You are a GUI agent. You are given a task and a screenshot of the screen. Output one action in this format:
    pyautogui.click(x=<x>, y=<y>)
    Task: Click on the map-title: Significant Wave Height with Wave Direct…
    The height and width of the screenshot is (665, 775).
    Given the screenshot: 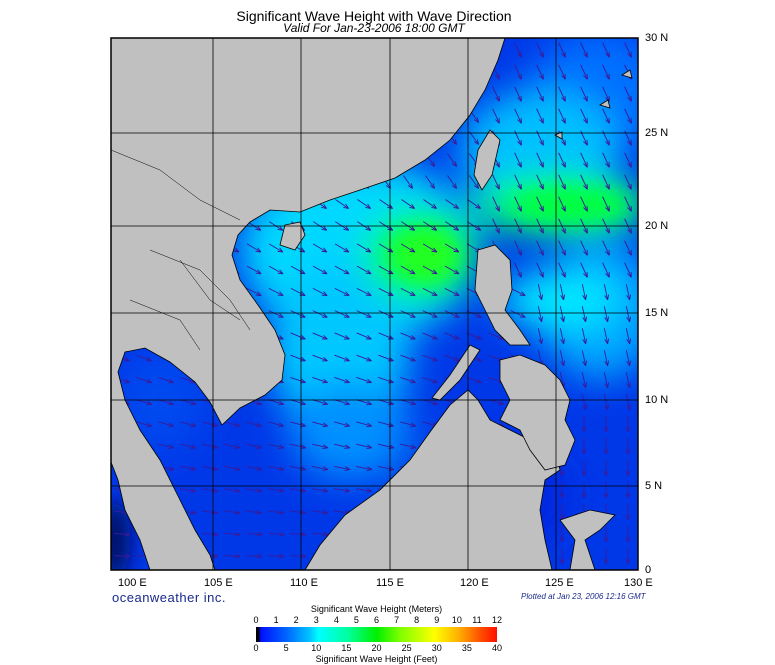 What is the action you would take?
    pyautogui.click(x=374, y=16)
    